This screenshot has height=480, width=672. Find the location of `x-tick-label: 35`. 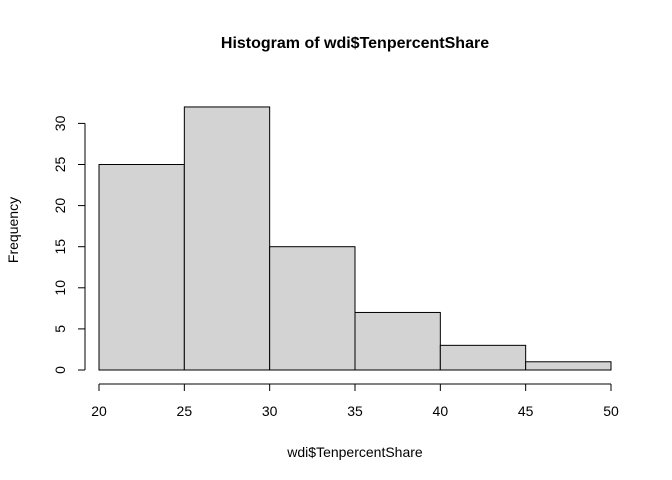

x-tick-label: 35 is located at coordinates (355, 411).